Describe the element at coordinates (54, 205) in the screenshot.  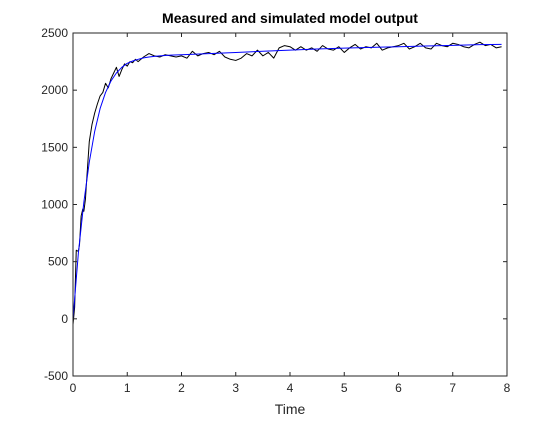
I see `y-tick-label: 1000` at that location.